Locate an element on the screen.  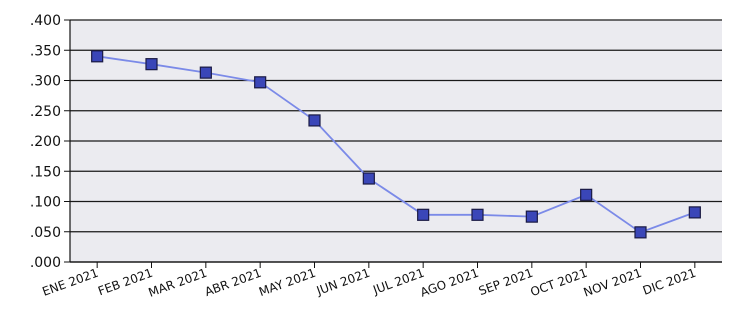
y-tick-label: .350 is located at coordinates (45, 51).